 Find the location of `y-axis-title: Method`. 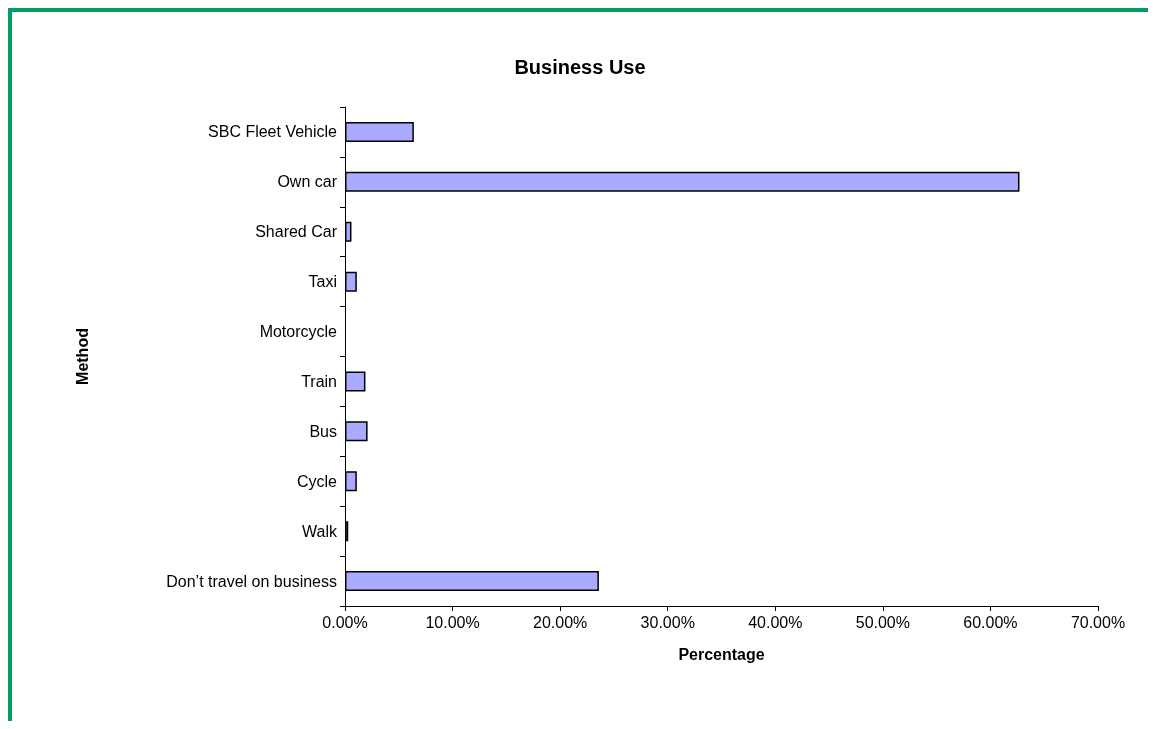

y-axis-title: Method is located at coordinates (82, 356).